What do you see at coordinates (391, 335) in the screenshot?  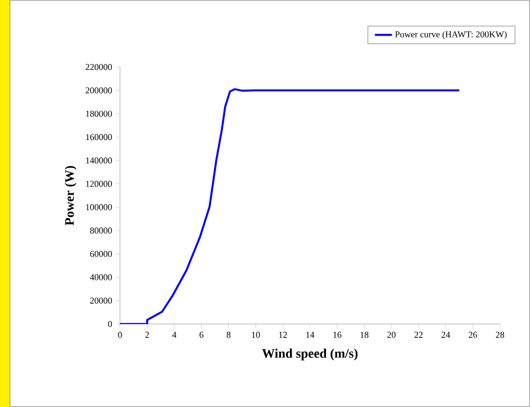 I see `x-tick-label: 20` at bounding box center [391, 335].